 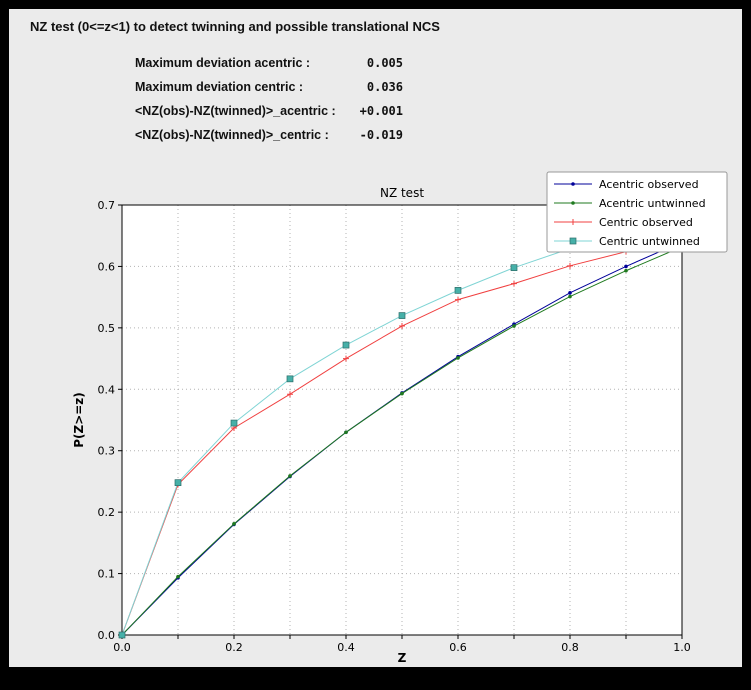 What do you see at coordinates (402, 193) in the screenshot?
I see `chart-title: NZ test` at bounding box center [402, 193].